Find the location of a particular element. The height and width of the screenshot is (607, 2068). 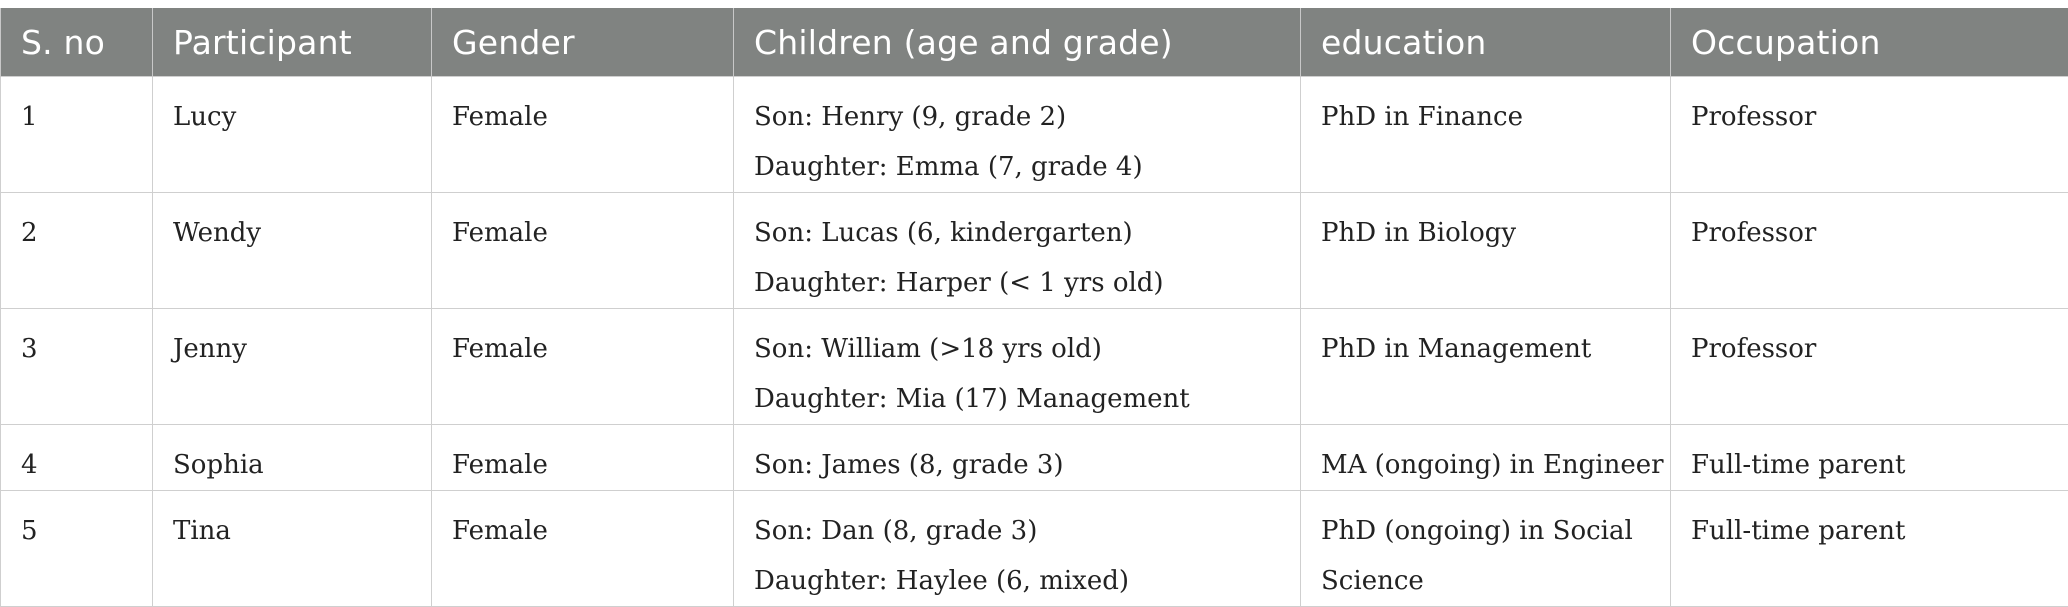

header-gender: Gender is located at coordinates (583, 42).